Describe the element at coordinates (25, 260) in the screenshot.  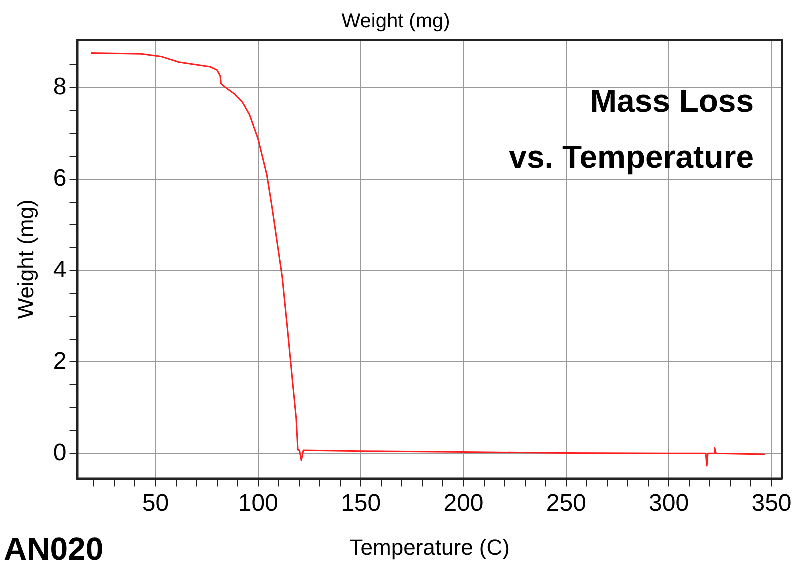
I see `y-axis-title: Weight (mg)` at that location.